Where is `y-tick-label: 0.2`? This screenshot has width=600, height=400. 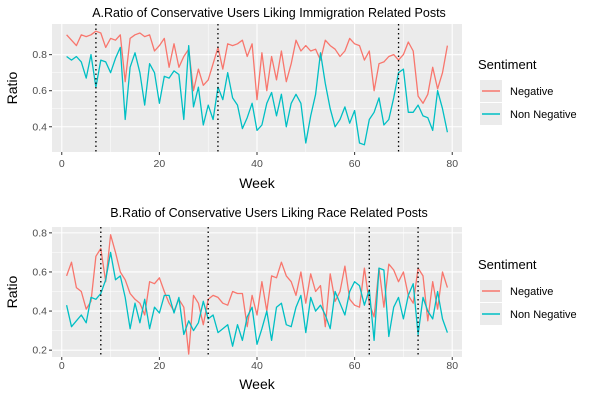 y-tick-label: 0.2 is located at coordinates (39, 351).